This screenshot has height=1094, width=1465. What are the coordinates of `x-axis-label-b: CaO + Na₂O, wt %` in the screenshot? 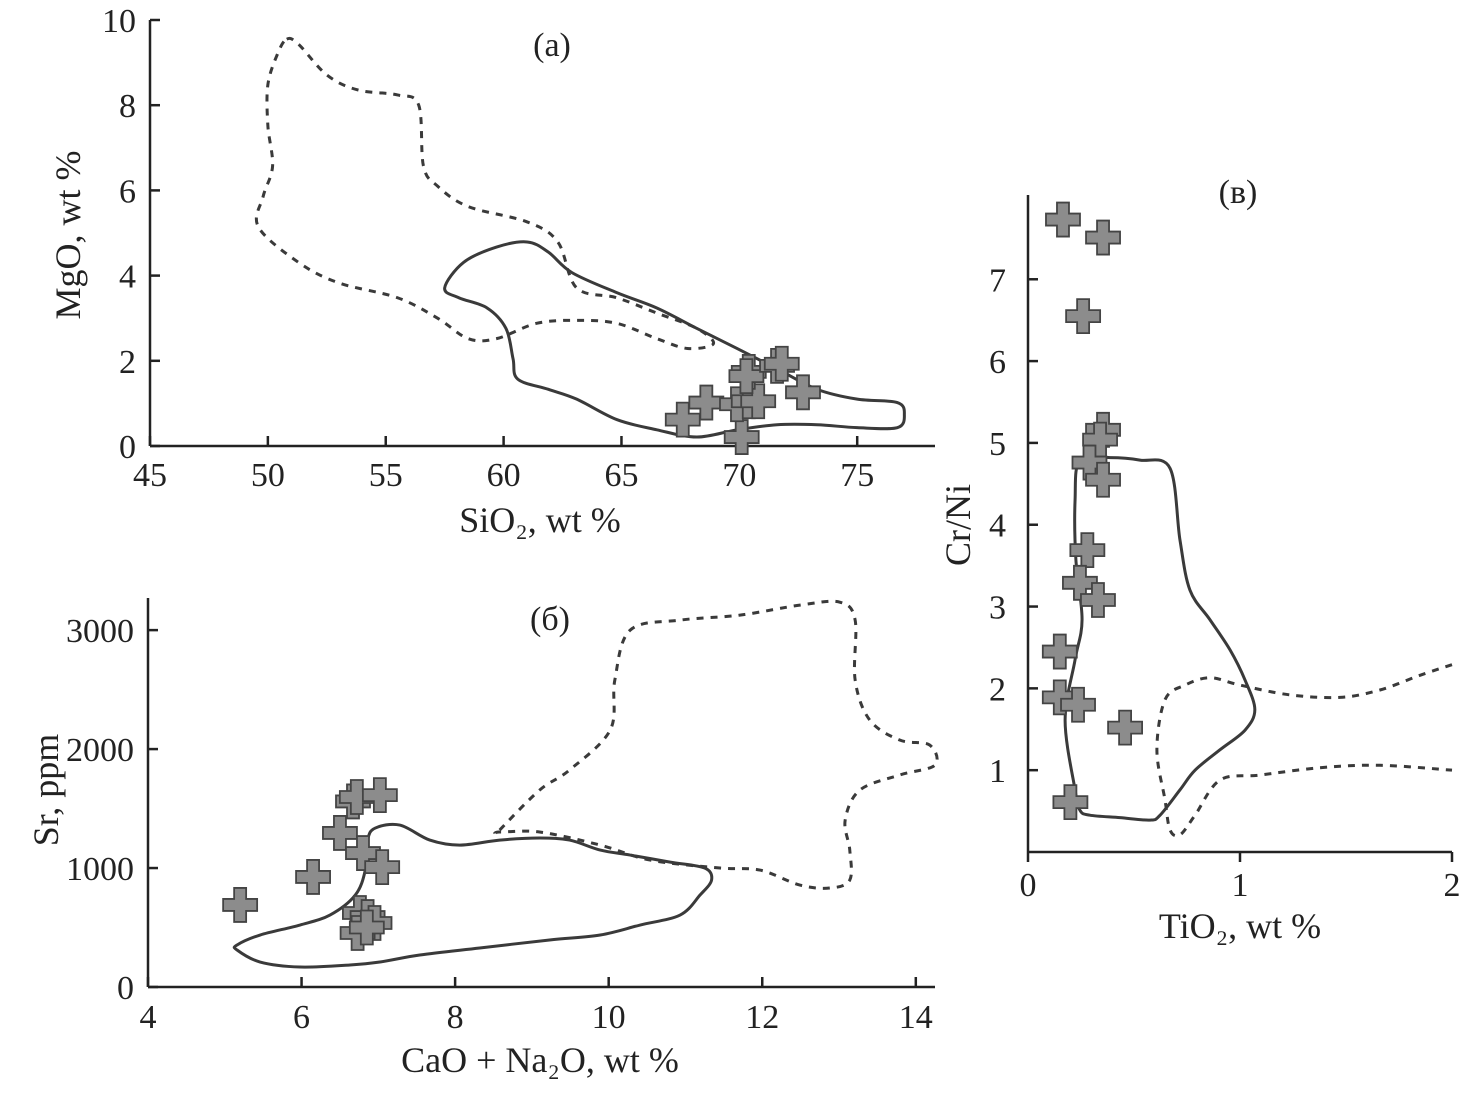 It's located at (540, 1060).